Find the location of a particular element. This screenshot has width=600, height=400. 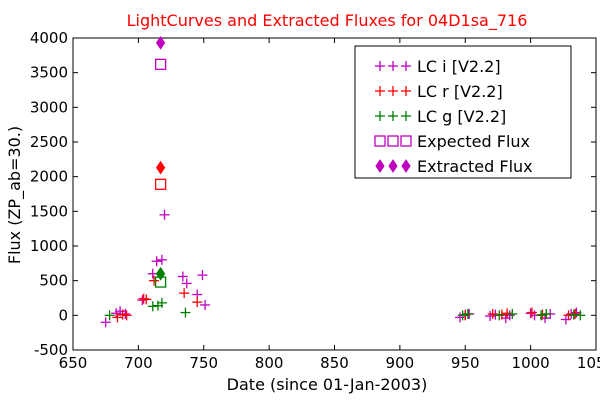

y-tick-label: 3000 is located at coordinates (49, 107).